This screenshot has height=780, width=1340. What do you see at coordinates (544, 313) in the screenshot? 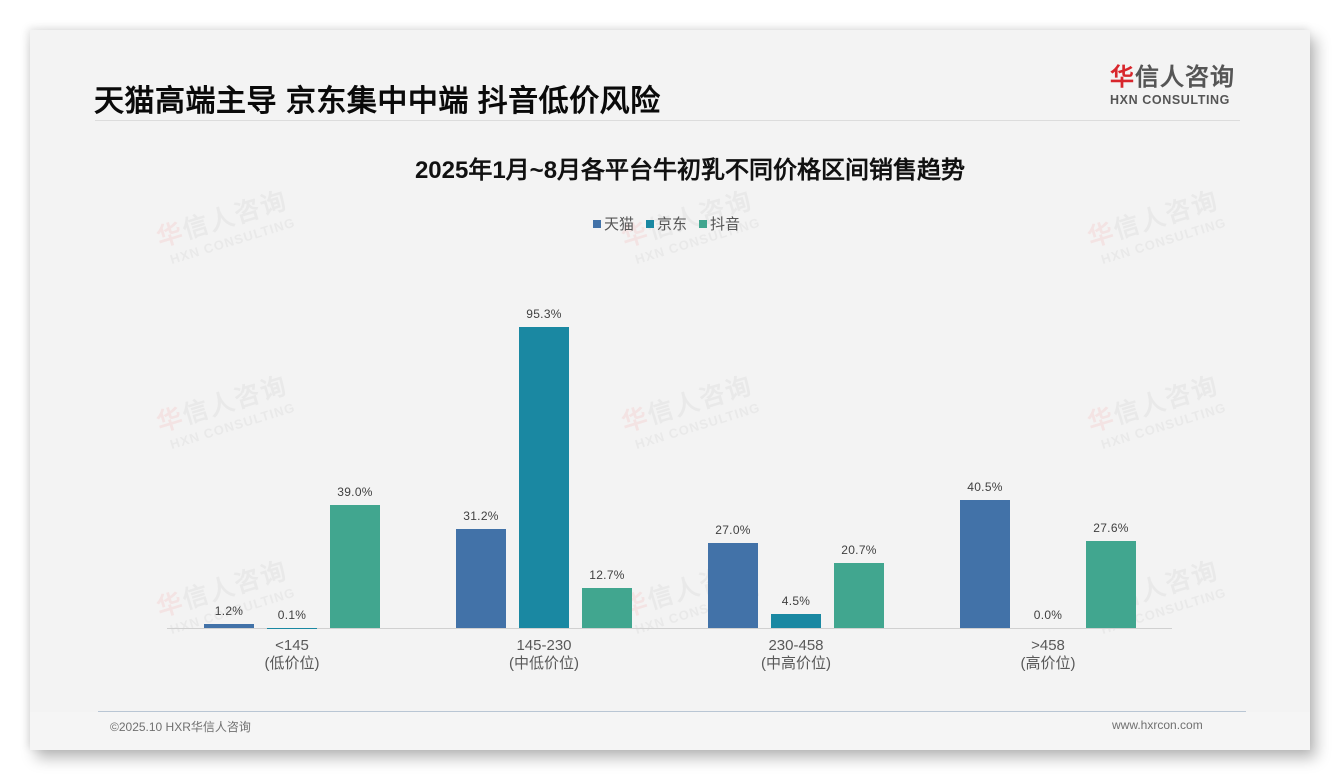
I see `bar-value-label: 95.3%` at bounding box center [544, 313].